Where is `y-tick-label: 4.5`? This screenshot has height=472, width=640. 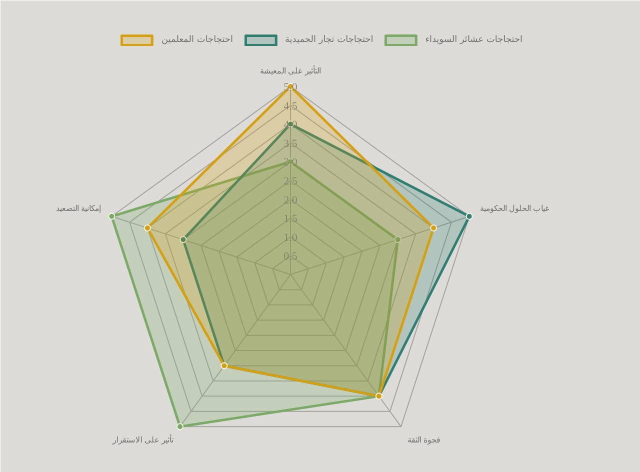
y-tick-label: 4.5 is located at coordinates (291, 106).